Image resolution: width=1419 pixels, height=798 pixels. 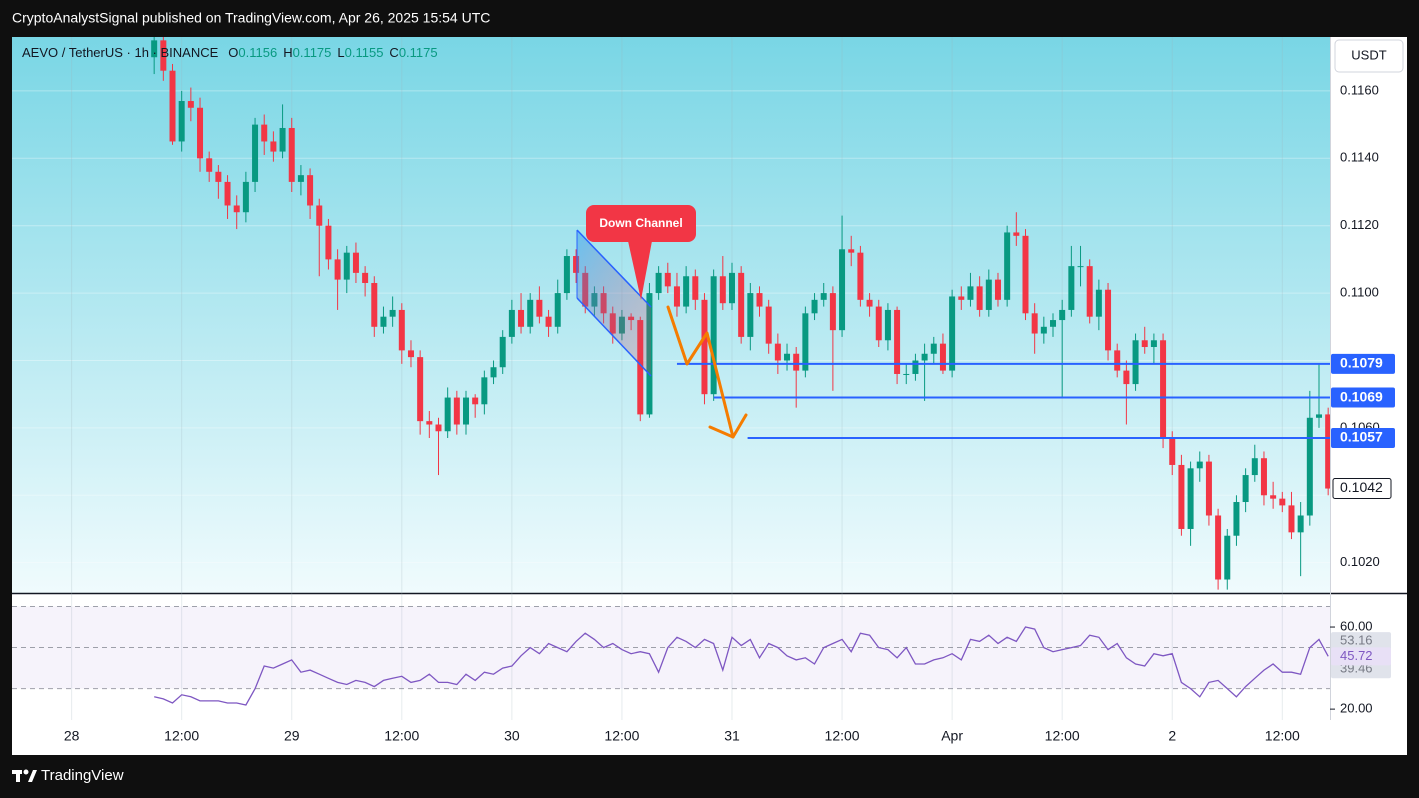 I want to click on down-channel, so click(x=614, y=303).